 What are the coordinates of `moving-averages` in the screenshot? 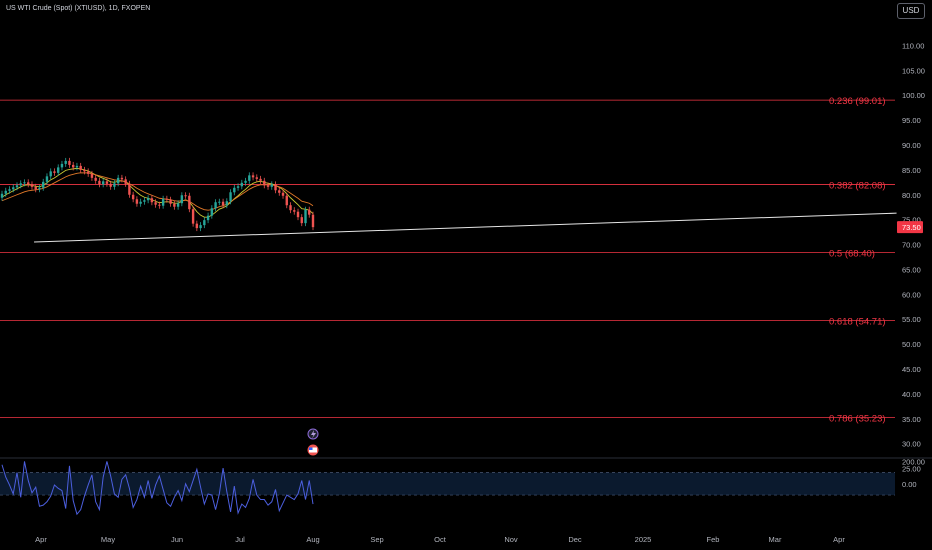 It's located at (157, 192).